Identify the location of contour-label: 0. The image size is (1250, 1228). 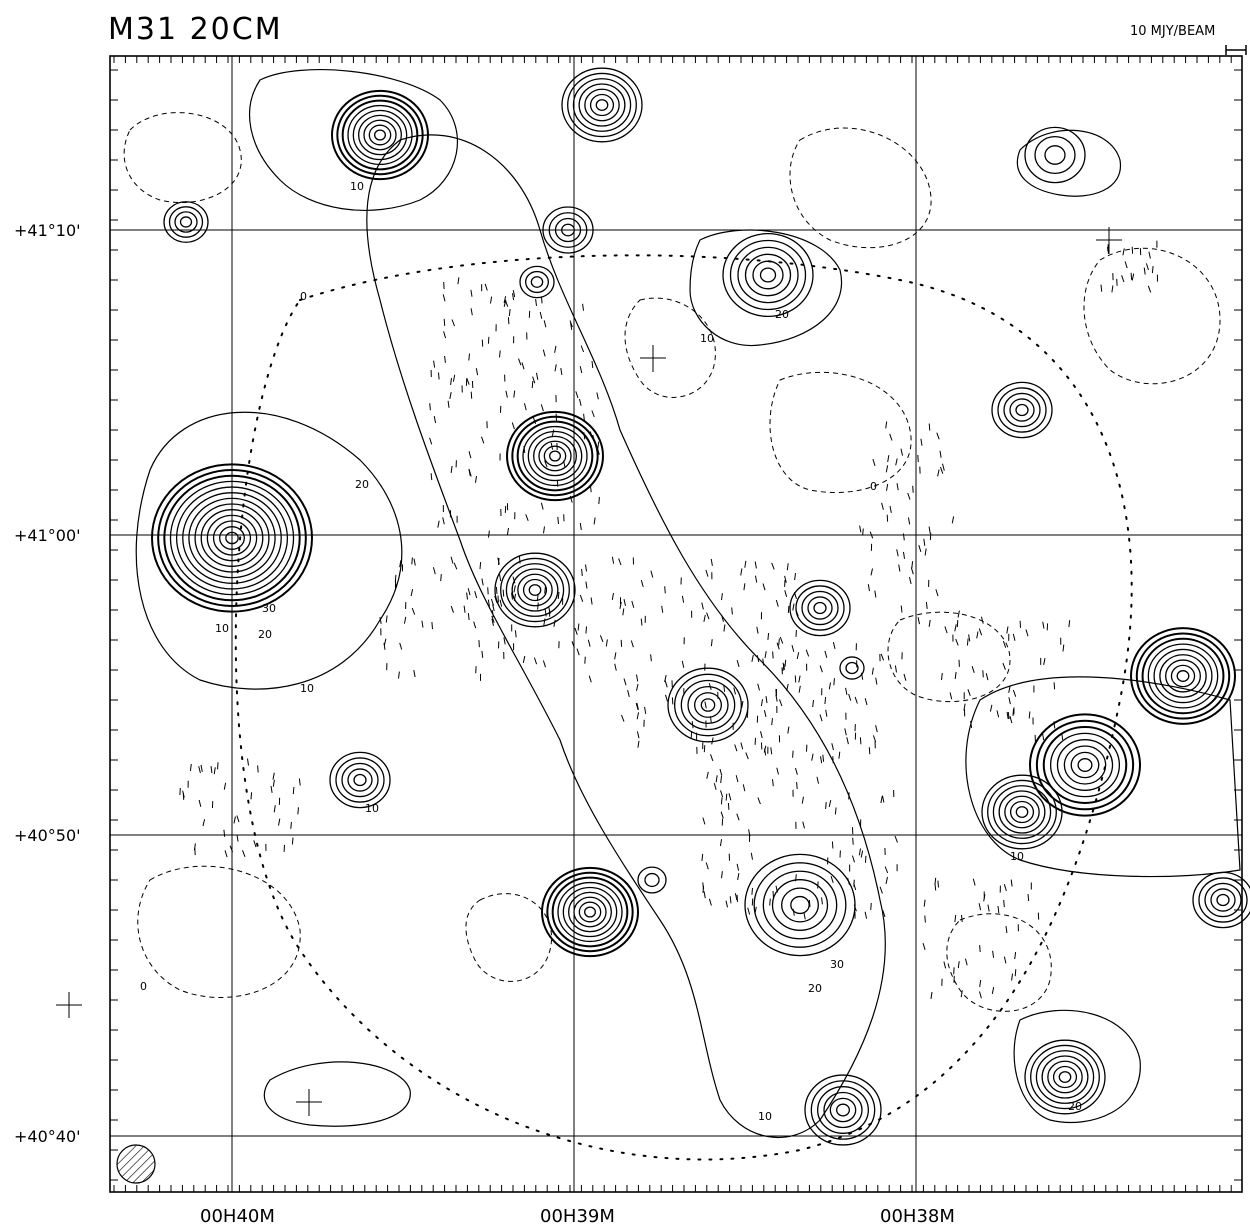
(303, 296).